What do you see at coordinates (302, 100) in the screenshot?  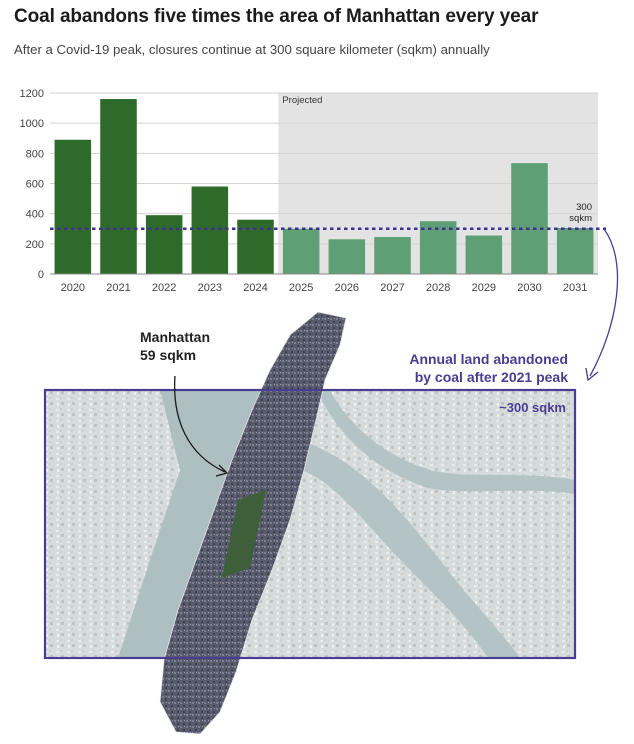 I see `projected-label: Projected` at bounding box center [302, 100].